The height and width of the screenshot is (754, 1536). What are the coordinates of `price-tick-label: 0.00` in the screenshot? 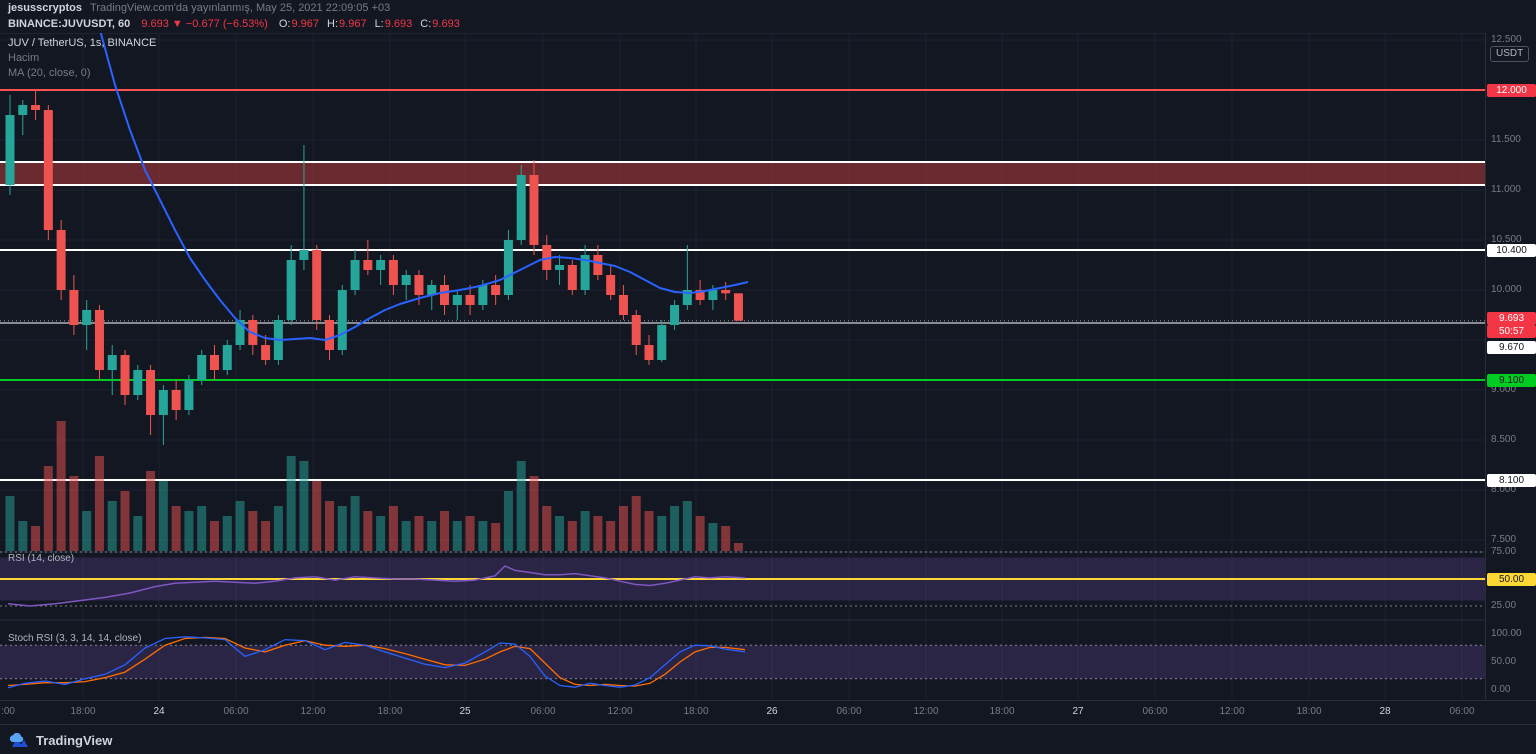 It's located at (1501, 689).